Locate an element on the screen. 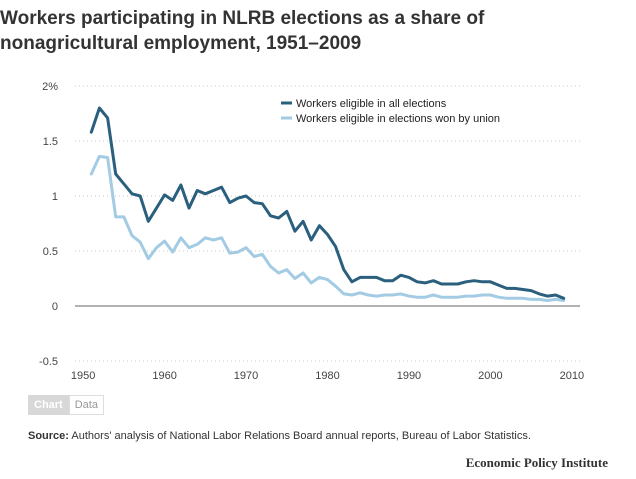 The width and height of the screenshot is (636, 479). x-tick-label: 1950 is located at coordinates (83, 376).